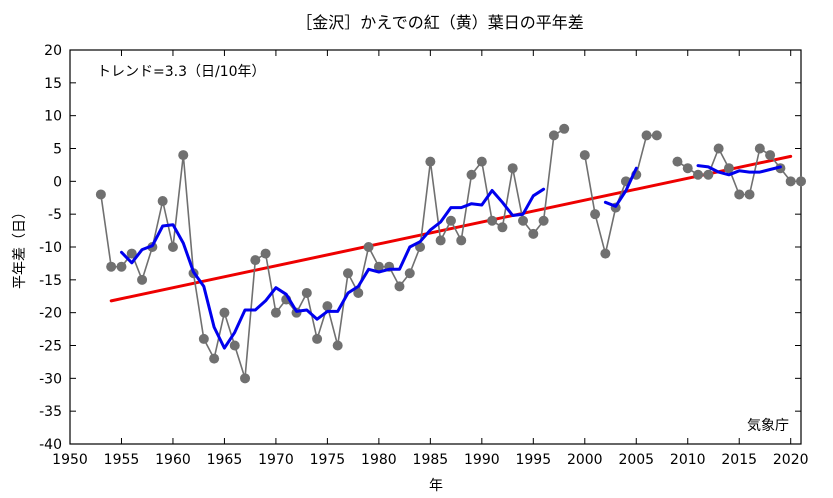 The width and height of the screenshot is (833, 498). I want to click on x-tick-label: 1965, so click(225, 460).